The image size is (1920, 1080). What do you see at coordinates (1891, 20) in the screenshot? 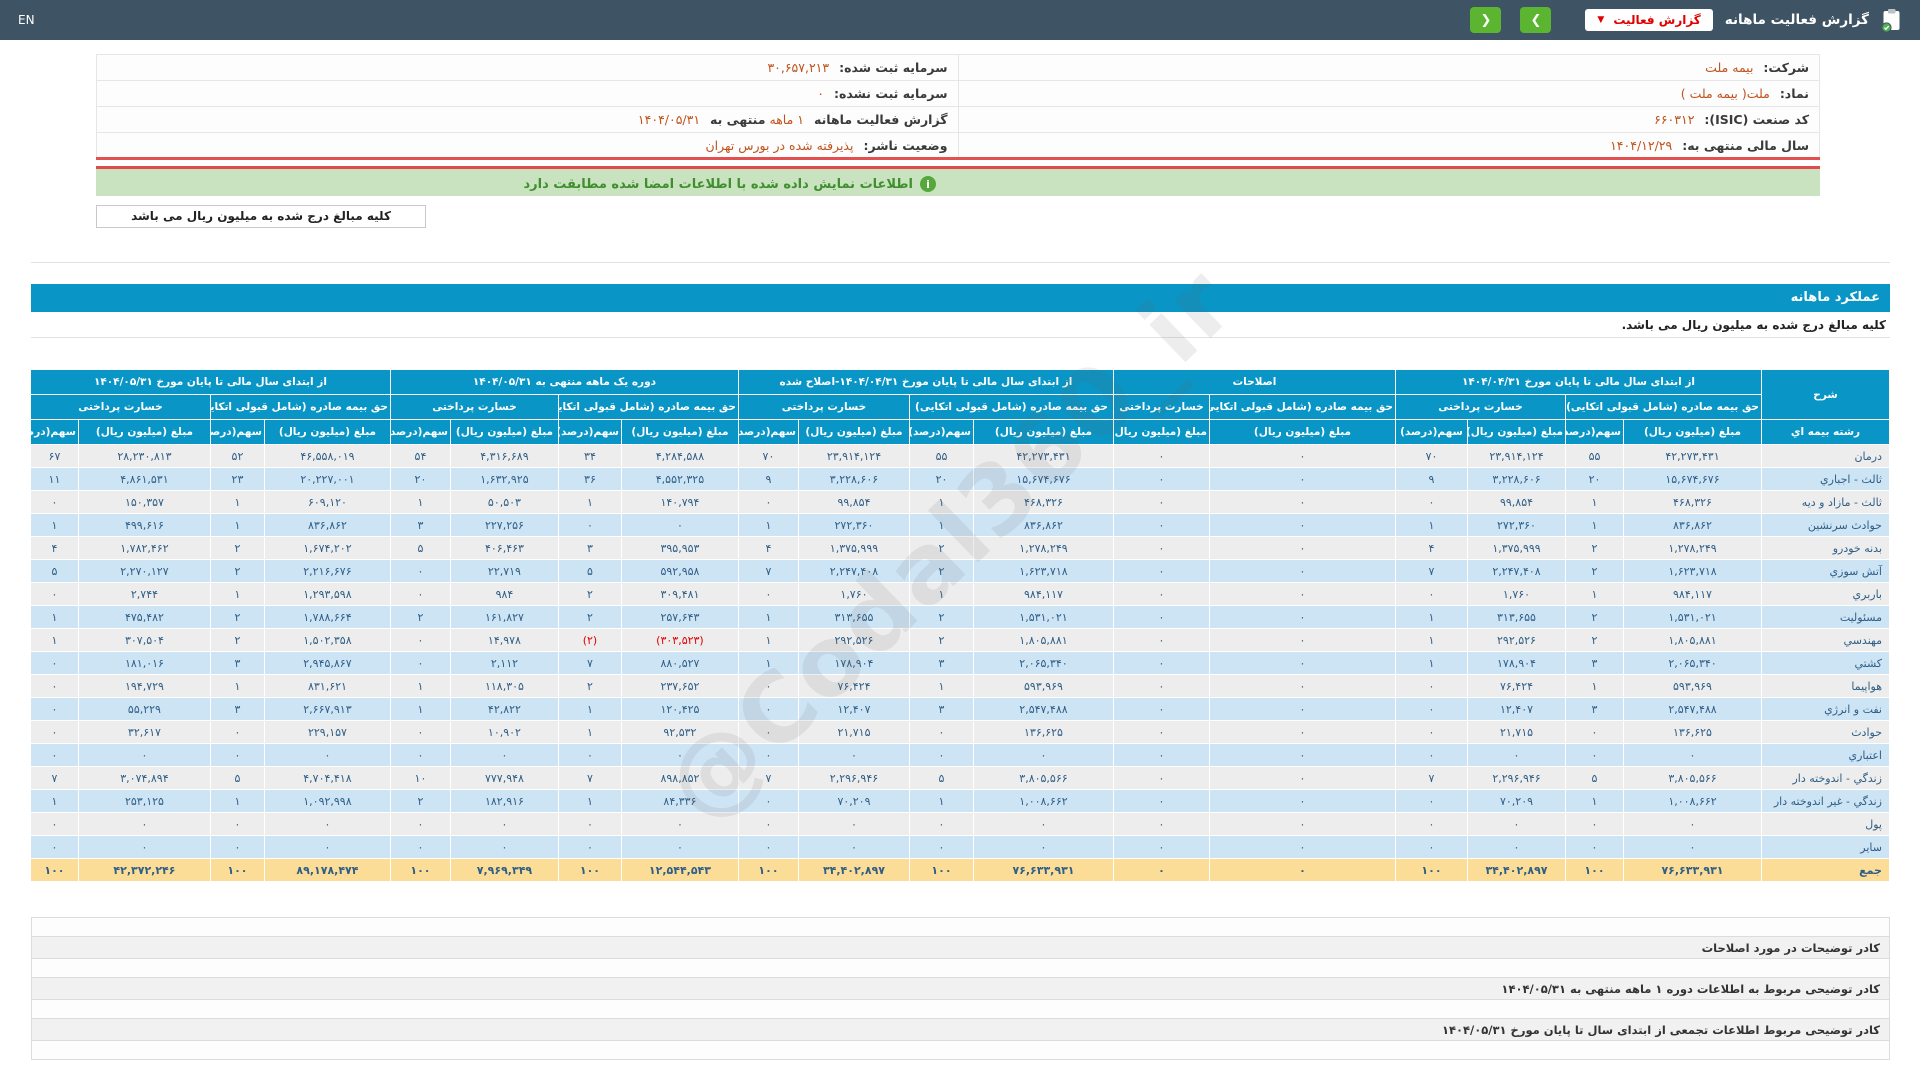
I see `clipboard-report-icon` at bounding box center [1891, 20].